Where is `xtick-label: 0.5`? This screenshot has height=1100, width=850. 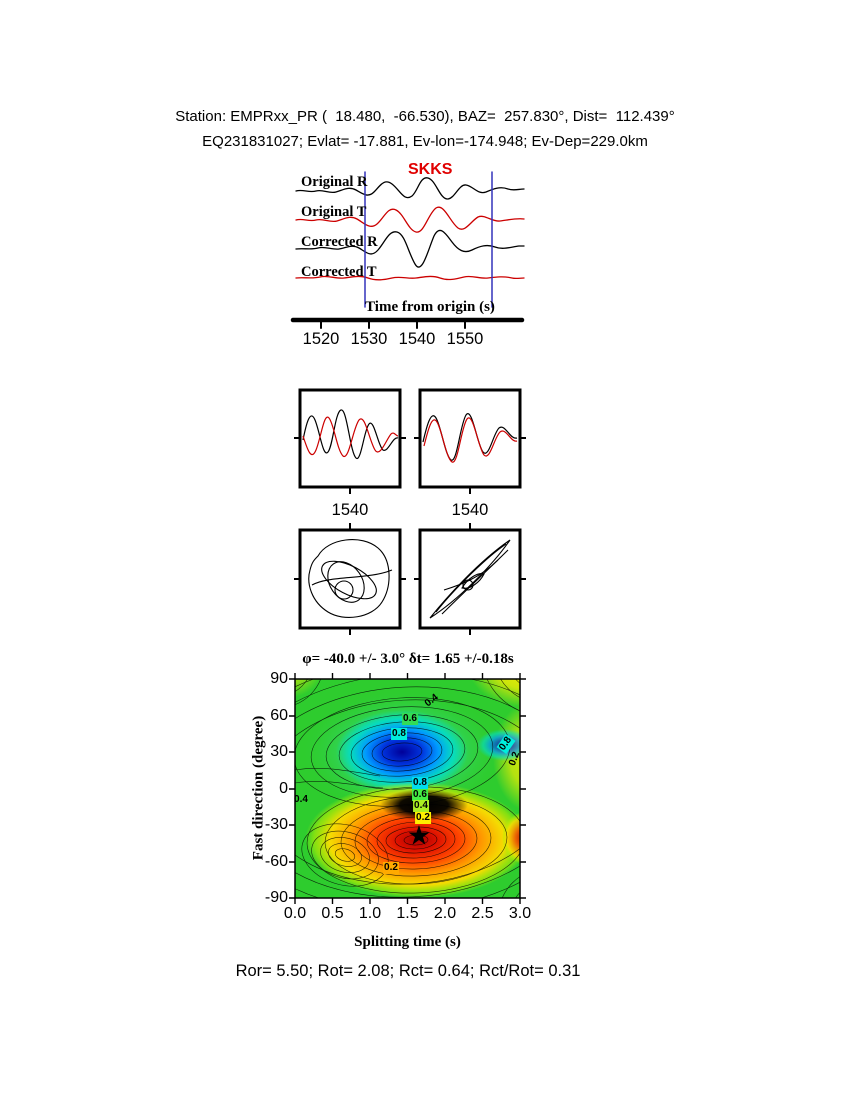
xtick-label: 0.5 is located at coordinates (332, 913).